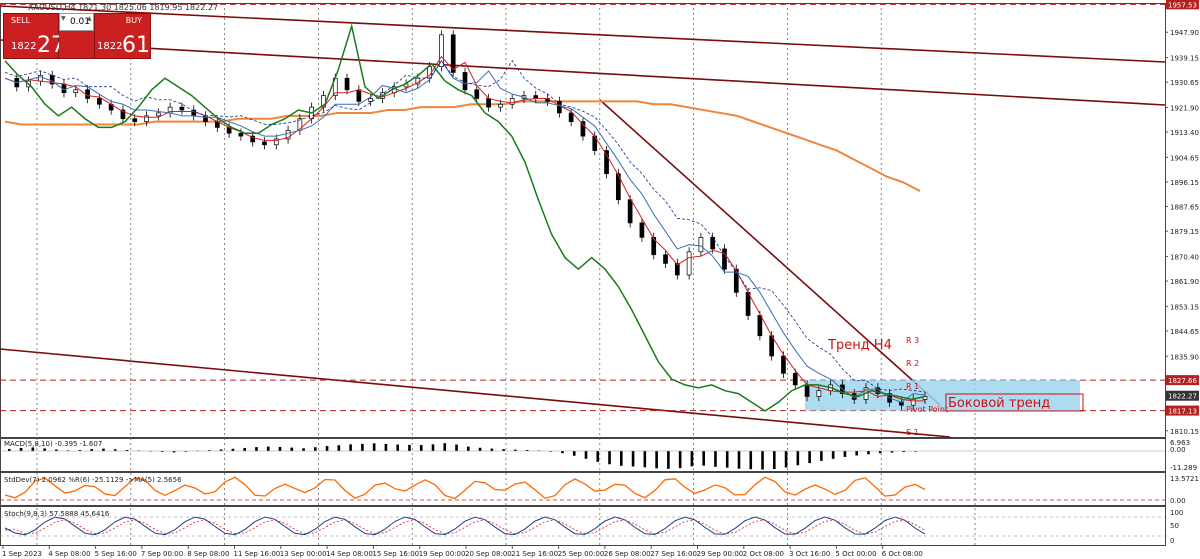 This screenshot has height=559, width=1200. What do you see at coordinates (1184, 33) in the screenshot?
I see `y-tick-label: 1947.90` at bounding box center [1184, 33].